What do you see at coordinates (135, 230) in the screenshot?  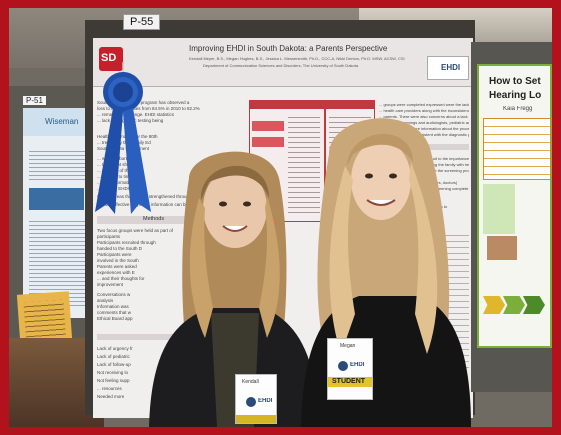 I see `methods-line-1: Two focus groups were held as part of` at bounding box center [135, 230].